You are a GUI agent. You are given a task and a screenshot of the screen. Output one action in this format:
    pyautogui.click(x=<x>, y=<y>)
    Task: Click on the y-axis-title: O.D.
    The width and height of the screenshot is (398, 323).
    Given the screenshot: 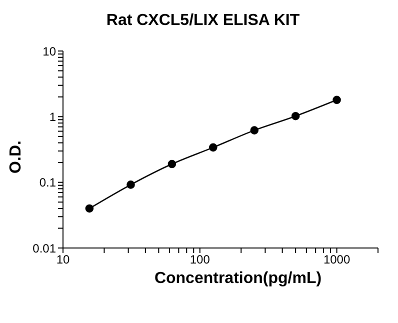 What is the action you would take?
    pyautogui.click(x=16, y=157)
    